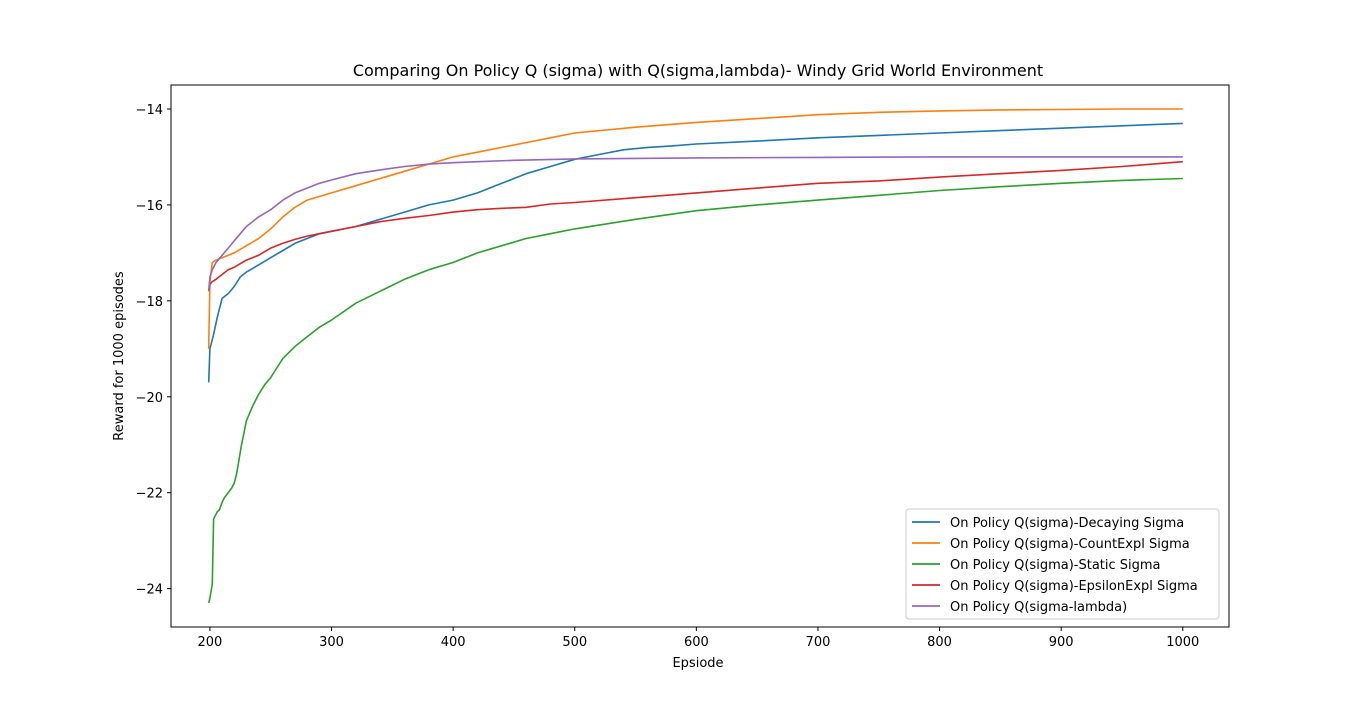 This screenshot has height=704, width=1364. I want to click on x-tick-label: 200, so click(210, 642).